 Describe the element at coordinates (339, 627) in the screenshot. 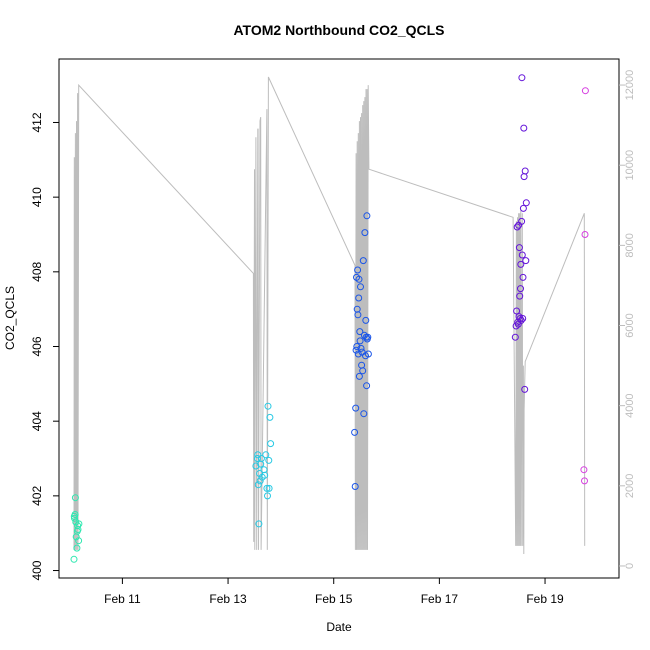

I see `x-axis-label: Date` at that location.